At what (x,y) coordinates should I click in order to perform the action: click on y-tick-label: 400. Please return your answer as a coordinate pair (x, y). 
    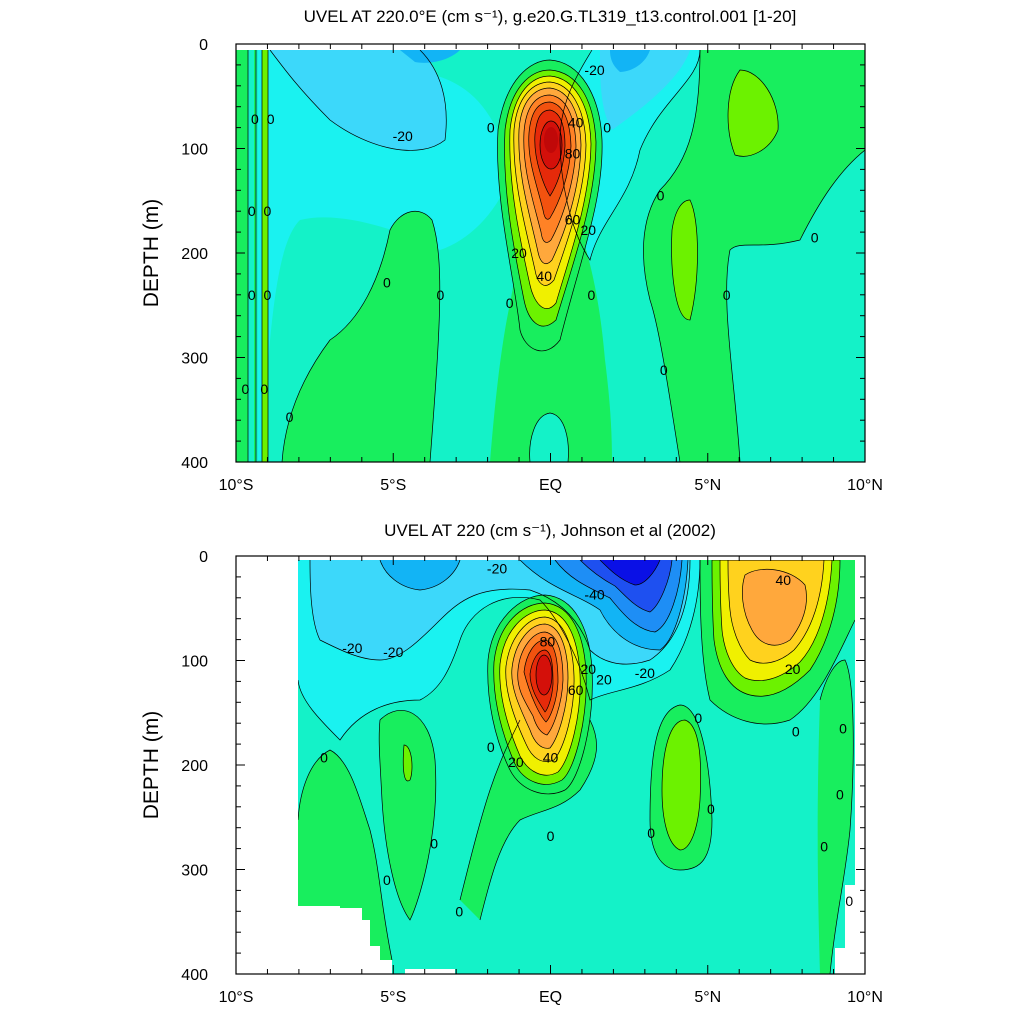
    Looking at the image, I should click on (194, 463).